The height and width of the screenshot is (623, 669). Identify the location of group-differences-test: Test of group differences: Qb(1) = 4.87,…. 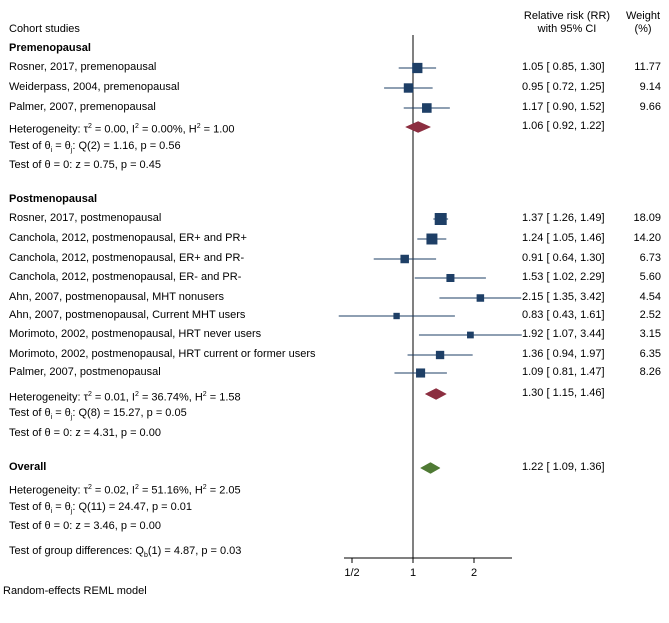
(125, 552).